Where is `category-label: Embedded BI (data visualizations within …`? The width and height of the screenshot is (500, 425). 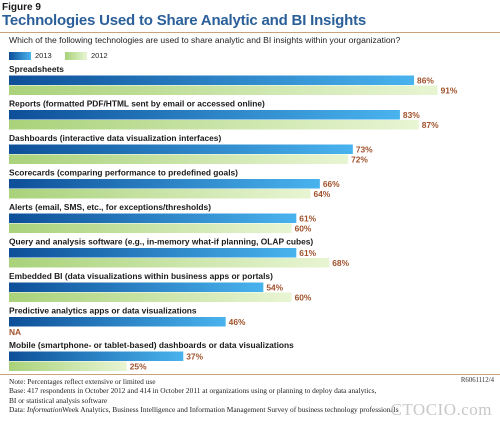
category-label: Embedded BI (data visualizations within … is located at coordinates (141, 276).